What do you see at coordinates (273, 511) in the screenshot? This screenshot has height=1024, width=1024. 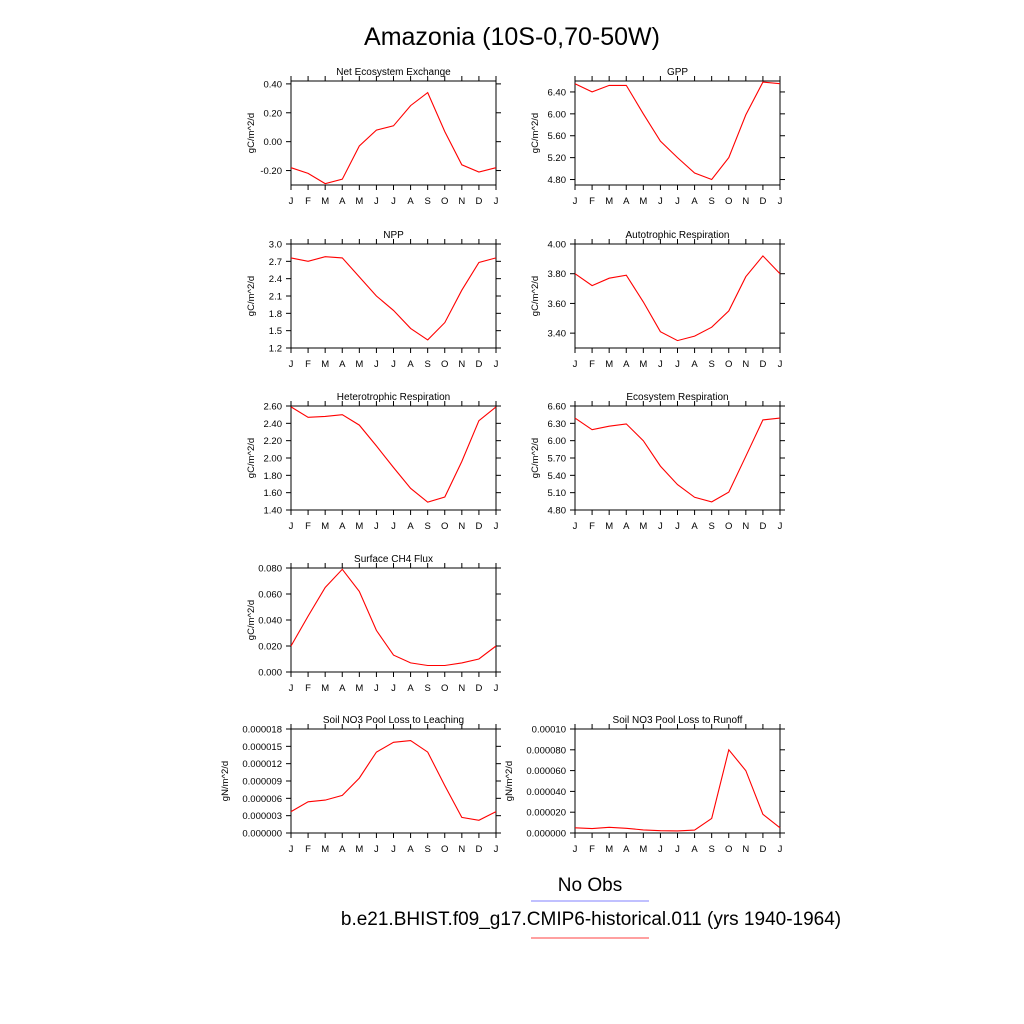 I see `y-tick-label: 1.40` at bounding box center [273, 511].